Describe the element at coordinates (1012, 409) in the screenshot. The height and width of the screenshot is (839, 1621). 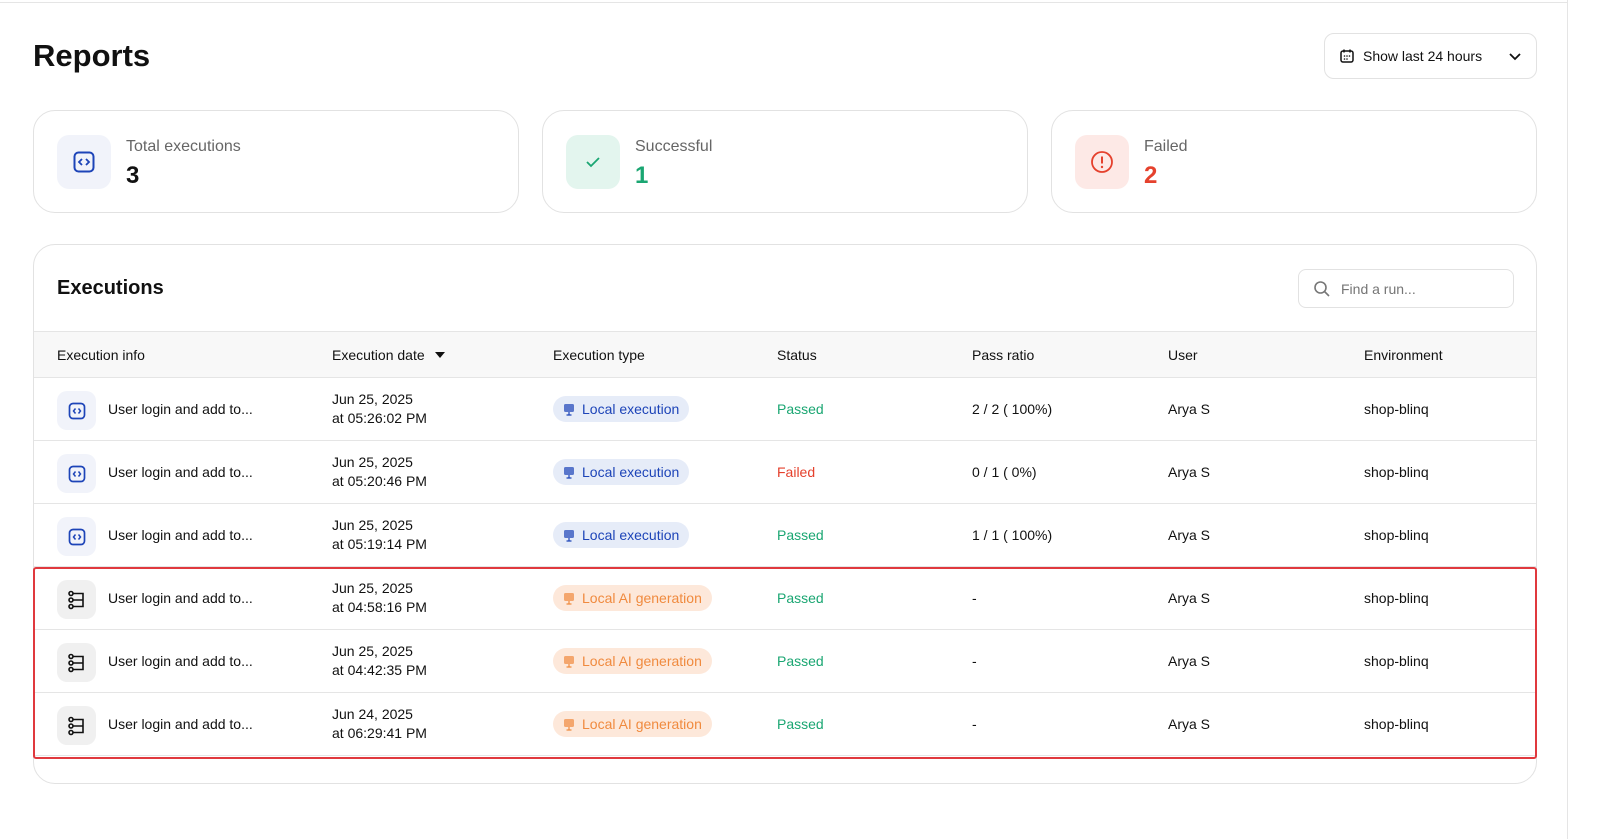
I see `pass-ratio: 2 / 2 ( 100%)` at that location.